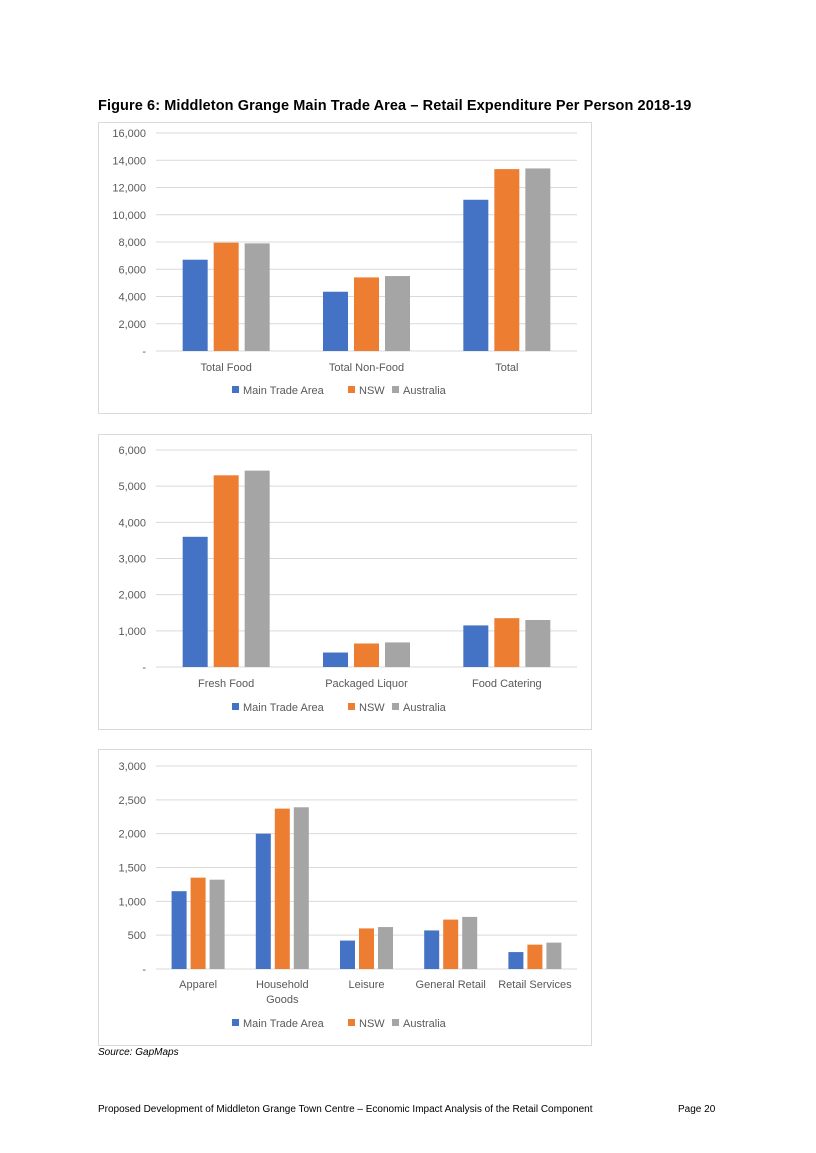 The width and height of the screenshot is (816, 1153). What do you see at coordinates (366, 368) in the screenshot?
I see `category-label: Total Non-Food` at bounding box center [366, 368].